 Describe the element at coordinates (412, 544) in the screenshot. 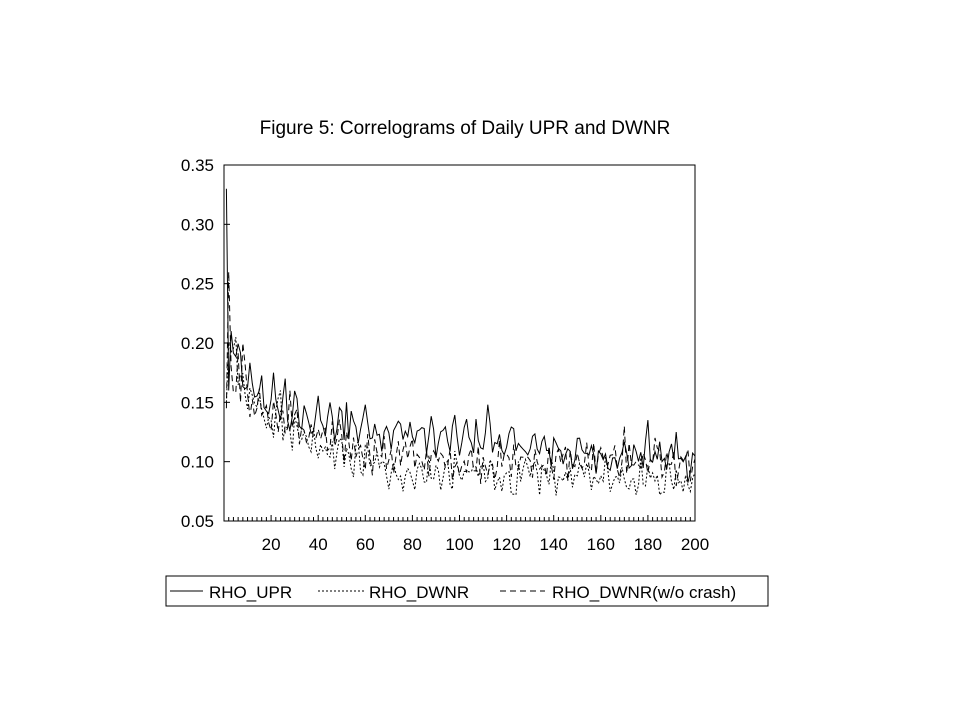

I see `x-tick-label: 80` at that location.